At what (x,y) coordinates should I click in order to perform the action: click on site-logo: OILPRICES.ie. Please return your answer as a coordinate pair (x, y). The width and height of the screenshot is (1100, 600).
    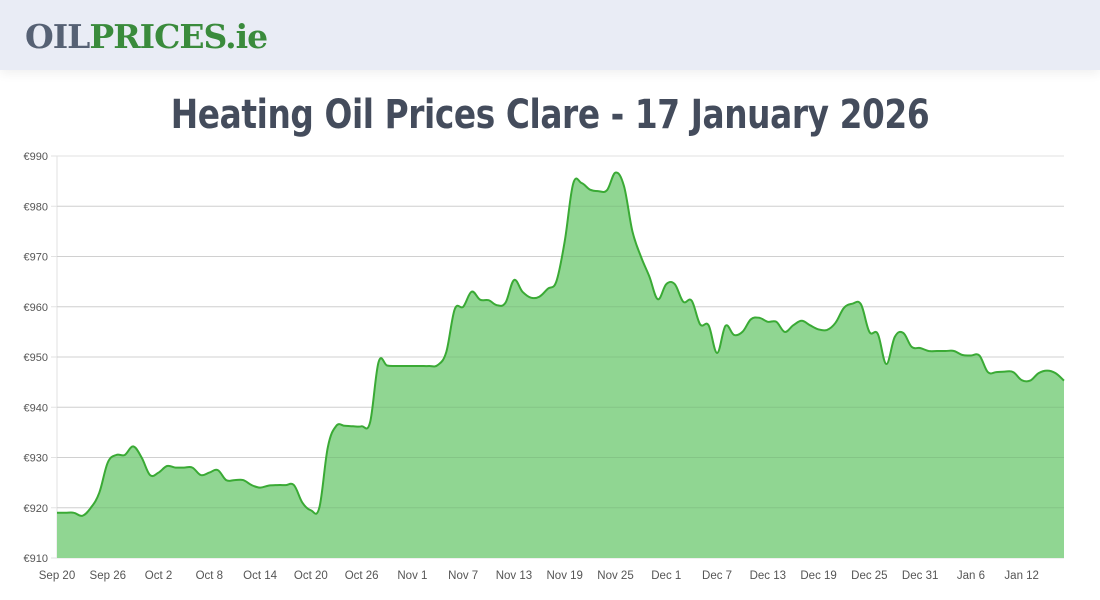
    Looking at the image, I should click on (146, 37).